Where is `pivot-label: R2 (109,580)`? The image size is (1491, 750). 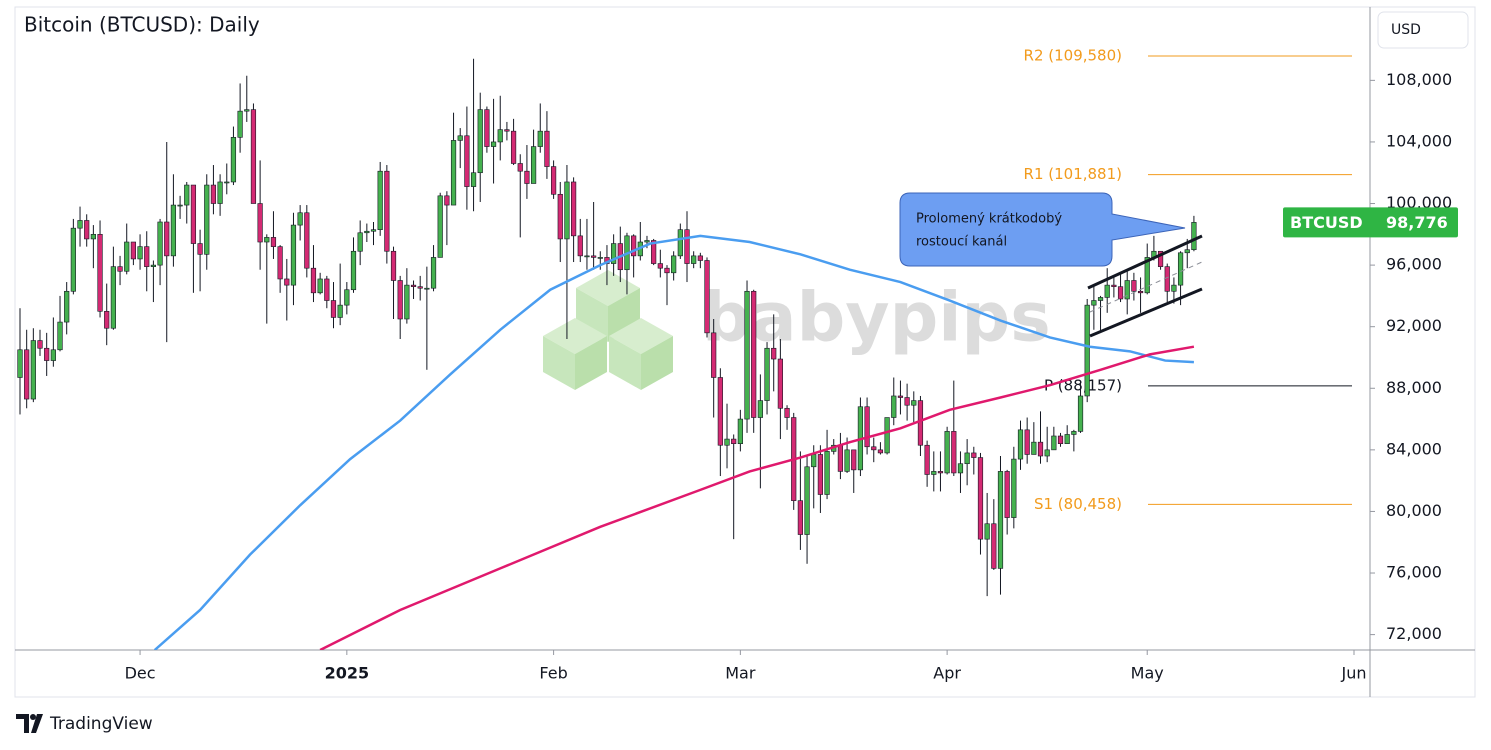
pivot-label: R2 (109,580) is located at coordinates (1073, 56).